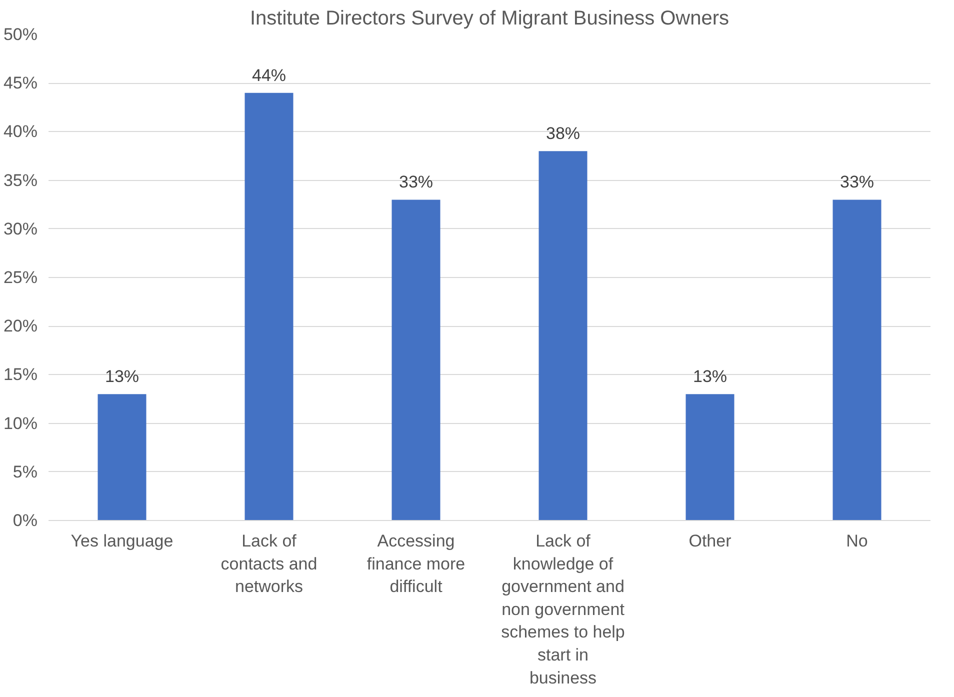 The image size is (954, 697). I want to click on y-tick-label: 10%, so click(20, 423).